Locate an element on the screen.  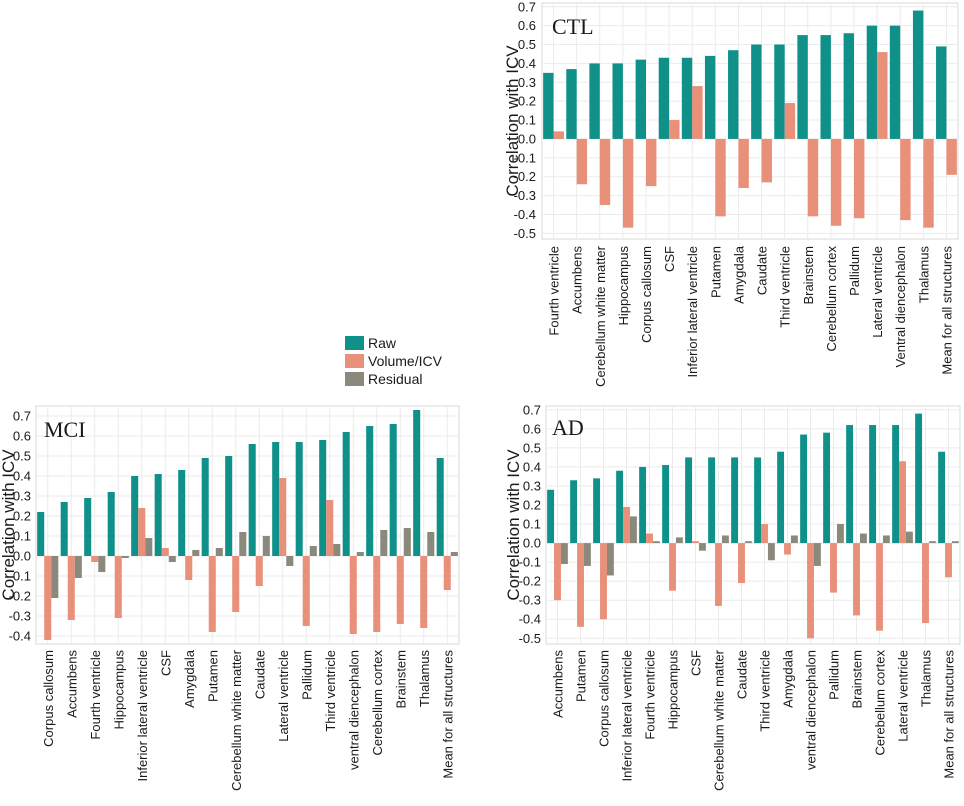
series-residual is located at coordinates (759, 546).